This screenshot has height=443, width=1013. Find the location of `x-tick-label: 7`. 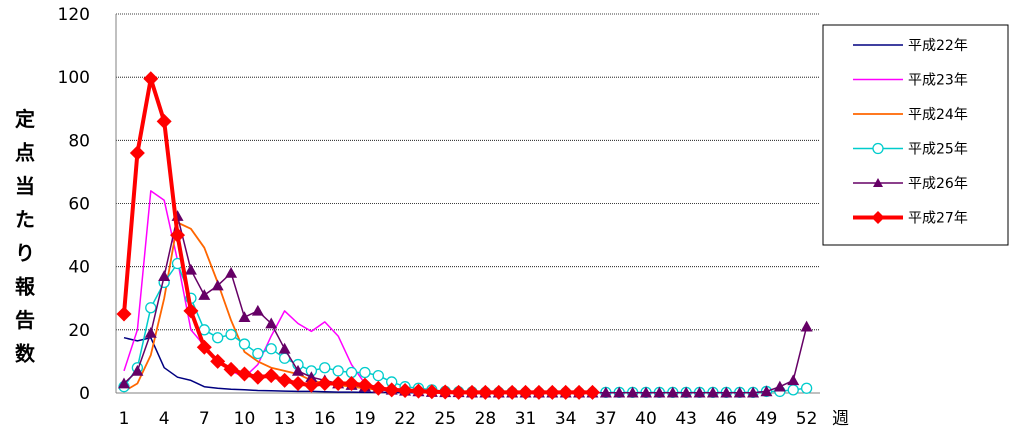

x-tick-label: 7 is located at coordinates (204, 419).